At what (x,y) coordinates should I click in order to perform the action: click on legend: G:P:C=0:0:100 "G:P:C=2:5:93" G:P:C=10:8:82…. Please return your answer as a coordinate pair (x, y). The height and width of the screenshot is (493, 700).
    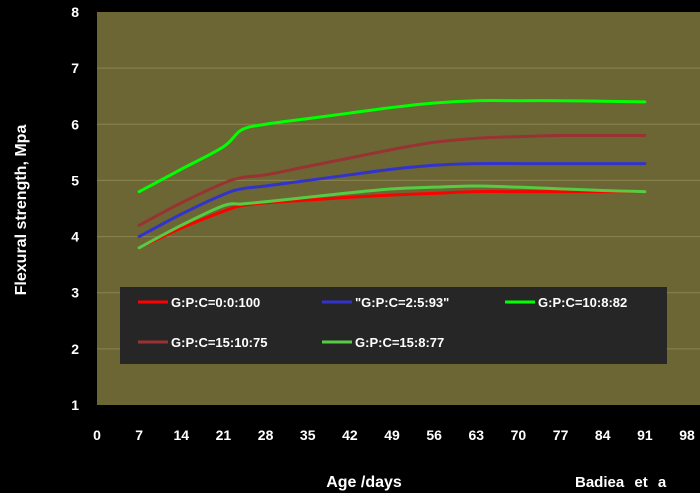
    Looking at the image, I should click on (393, 325).